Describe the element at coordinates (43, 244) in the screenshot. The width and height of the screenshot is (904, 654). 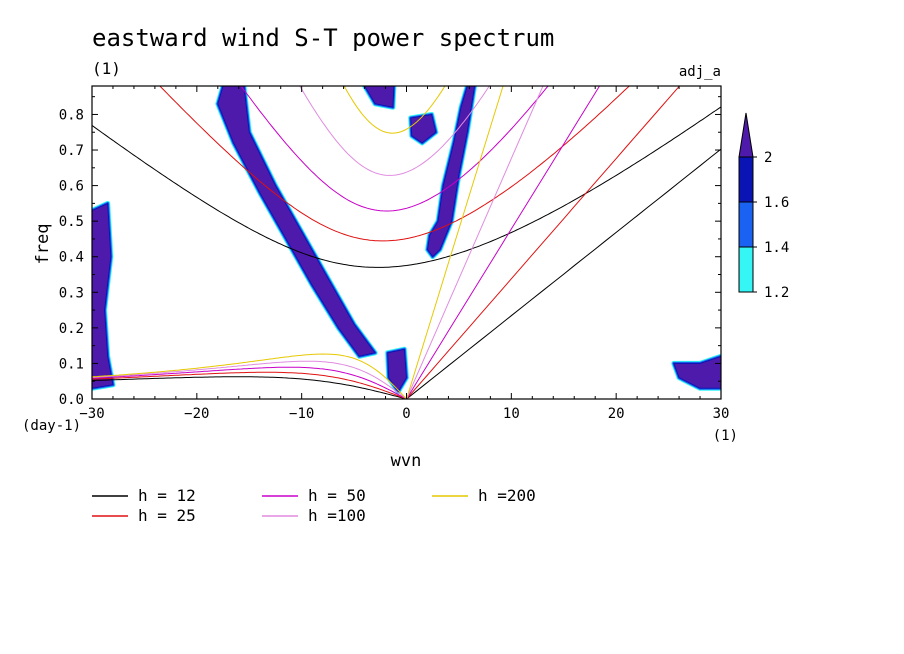
I see `y-axis-label: freq` at that location.